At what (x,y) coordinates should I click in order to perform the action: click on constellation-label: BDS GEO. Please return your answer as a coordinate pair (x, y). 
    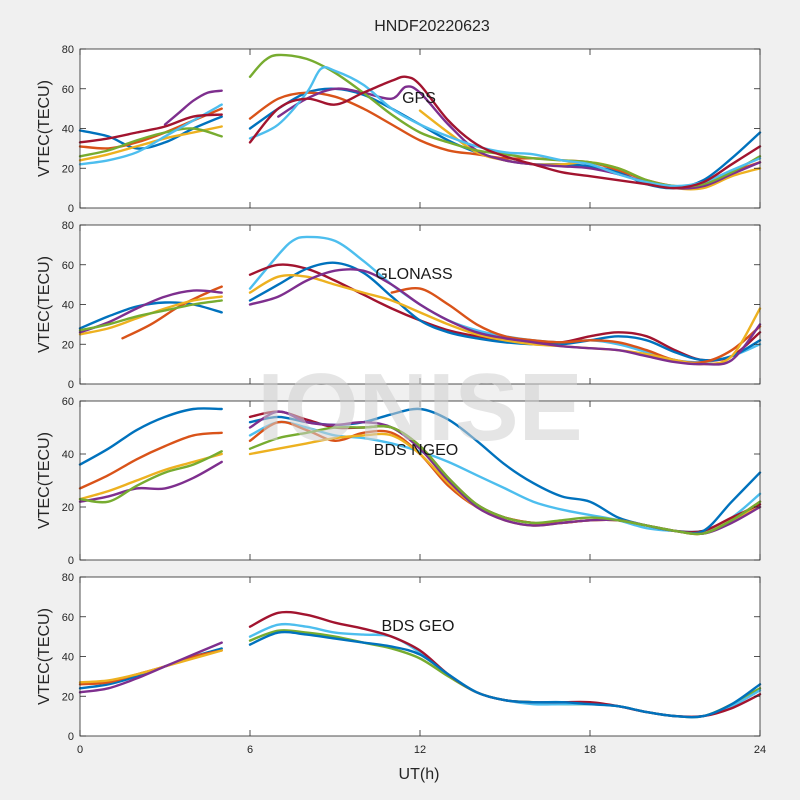
    Looking at the image, I should click on (418, 626).